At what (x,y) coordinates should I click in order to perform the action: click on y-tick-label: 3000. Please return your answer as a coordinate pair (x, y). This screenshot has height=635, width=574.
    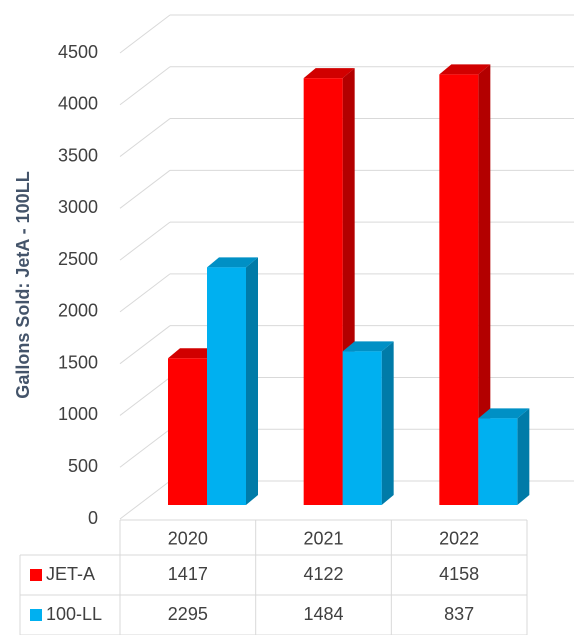
    Looking at the image, I should click on (78, 207).